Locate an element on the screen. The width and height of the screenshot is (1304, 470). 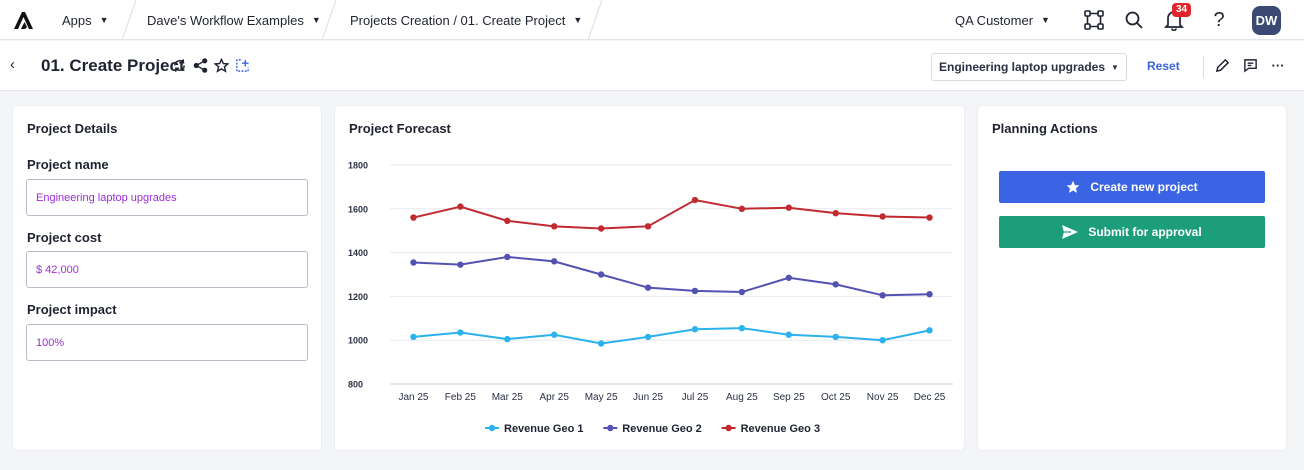
legend-label: Revenue Geo 3 is located at coordinates (780, 429).